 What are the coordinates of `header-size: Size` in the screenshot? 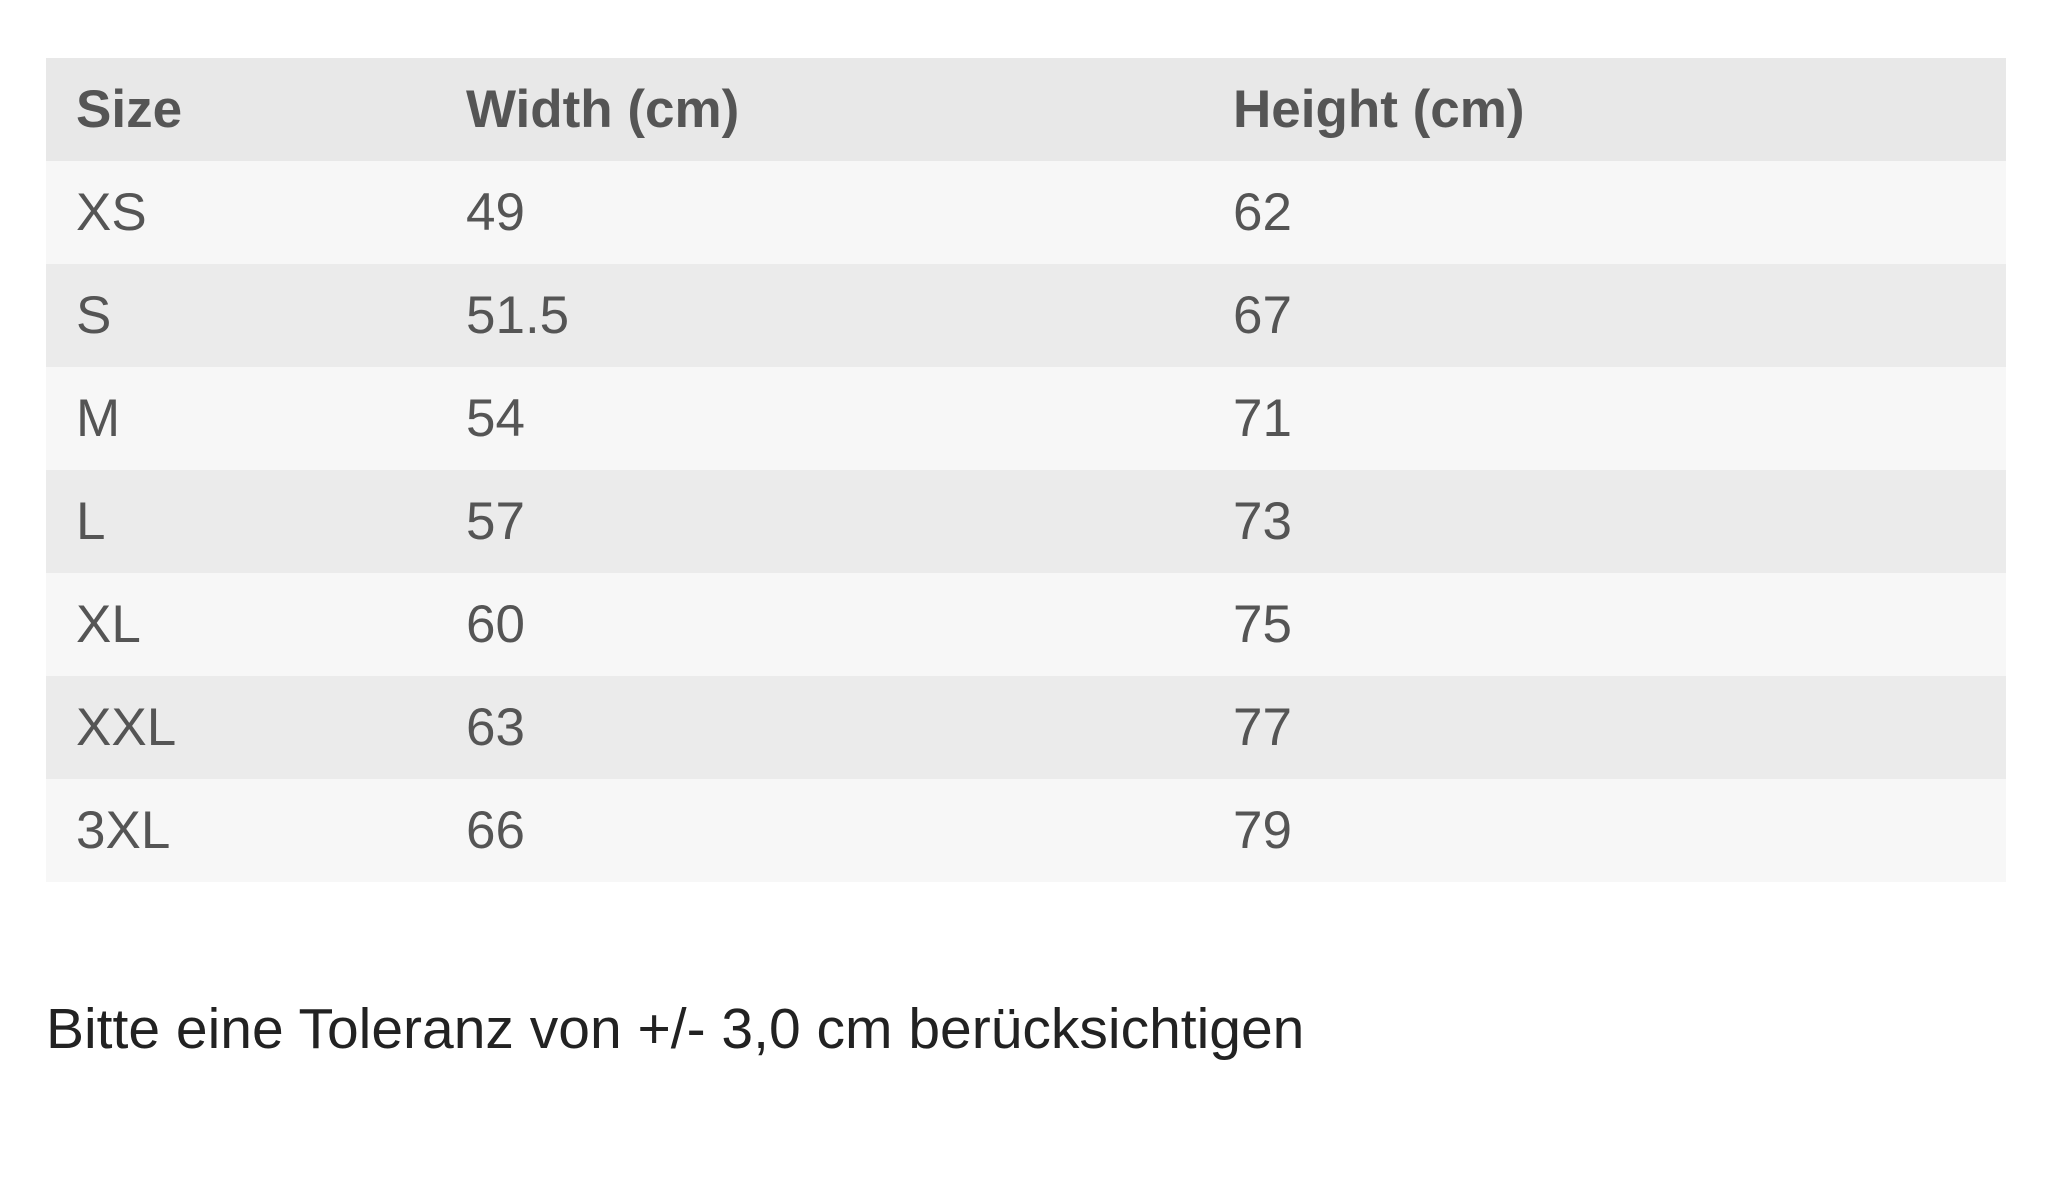 It's located at (241, 109).